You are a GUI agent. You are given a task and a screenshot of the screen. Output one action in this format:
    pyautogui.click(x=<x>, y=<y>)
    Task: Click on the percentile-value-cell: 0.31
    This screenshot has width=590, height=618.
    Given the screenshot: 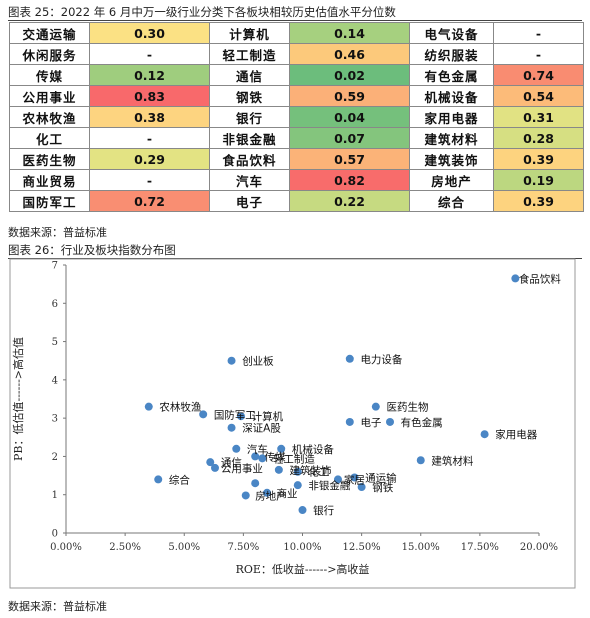 What is the action you would take?
    pyautogui.click(x=538, y=117)
    